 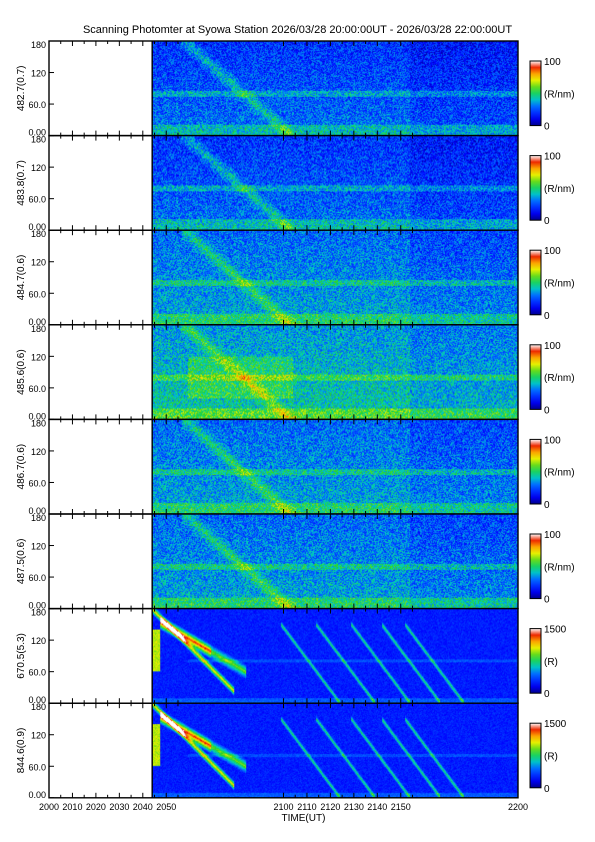 What do you see at coordinates (21, 656) in the screenshot?
I see `panel-label: 670.5(5.3)` at bounding box center [21, 656].